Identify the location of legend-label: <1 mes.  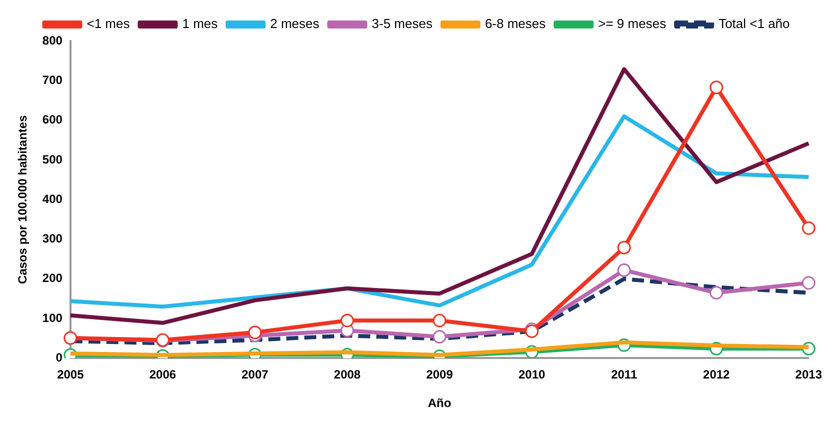
(108, 24).